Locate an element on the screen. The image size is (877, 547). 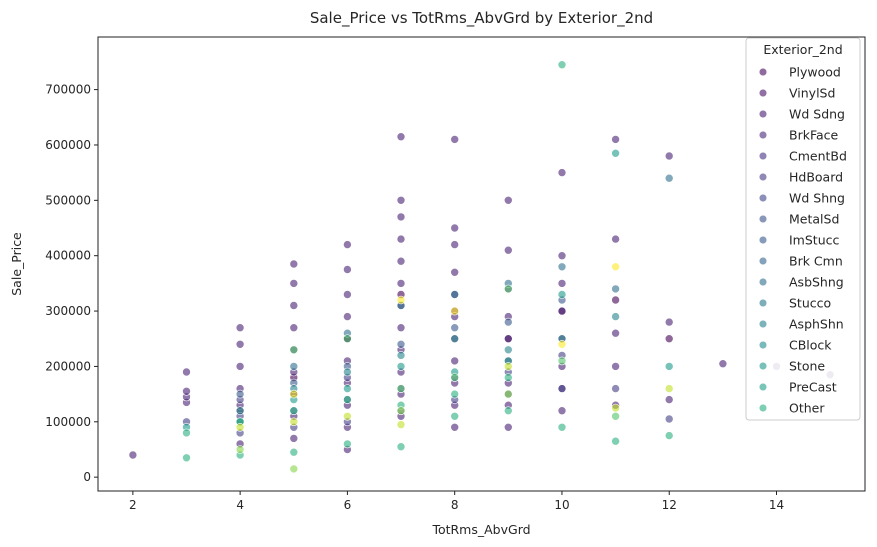
legend-label: Wd Sdng is located at coordinates (817, 114).